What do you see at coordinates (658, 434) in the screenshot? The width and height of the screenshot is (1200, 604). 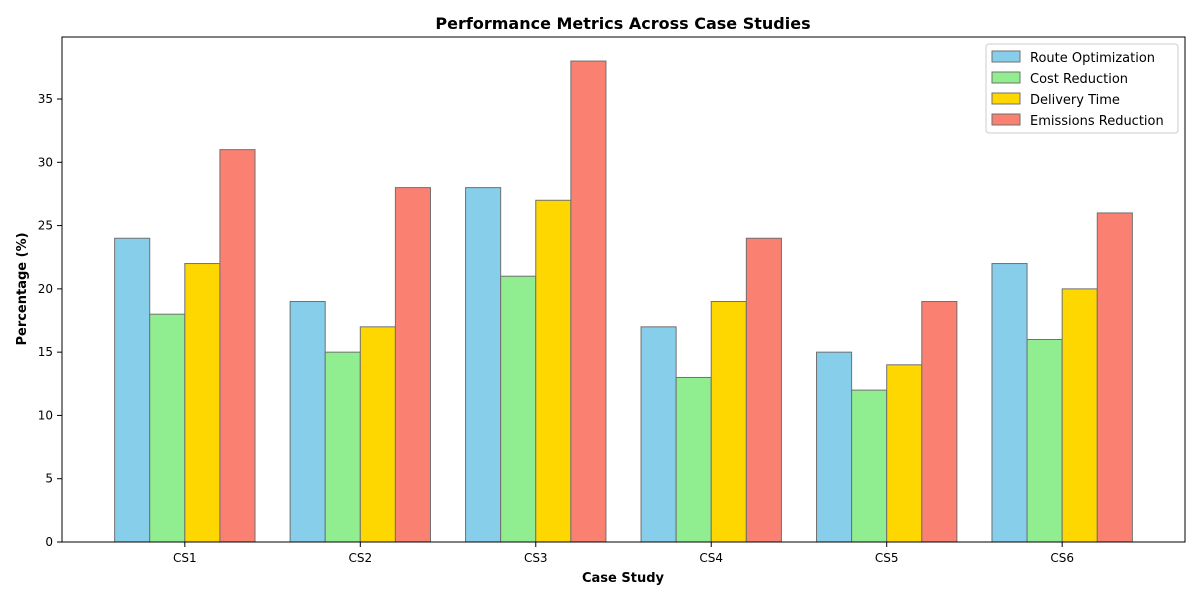 I see `bar-cs4-route-optimization` at bounding box center [658, 434].